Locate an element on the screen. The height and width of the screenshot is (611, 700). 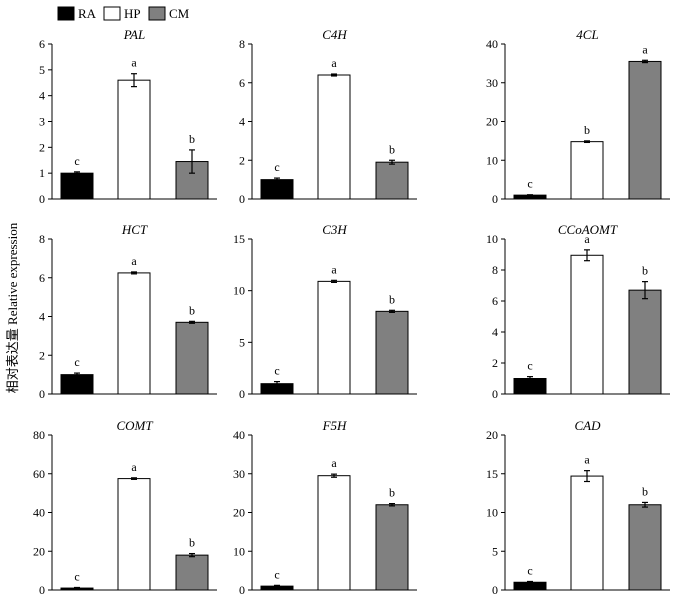
chart-title: HCT is located at coordinates (134, 229).